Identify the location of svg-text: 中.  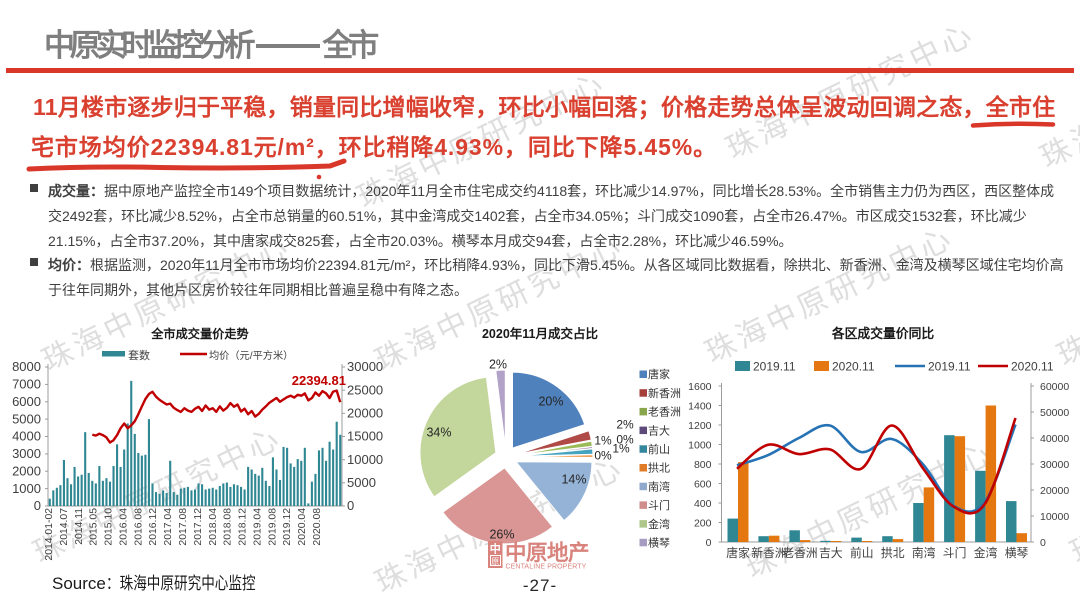
(495, 549).